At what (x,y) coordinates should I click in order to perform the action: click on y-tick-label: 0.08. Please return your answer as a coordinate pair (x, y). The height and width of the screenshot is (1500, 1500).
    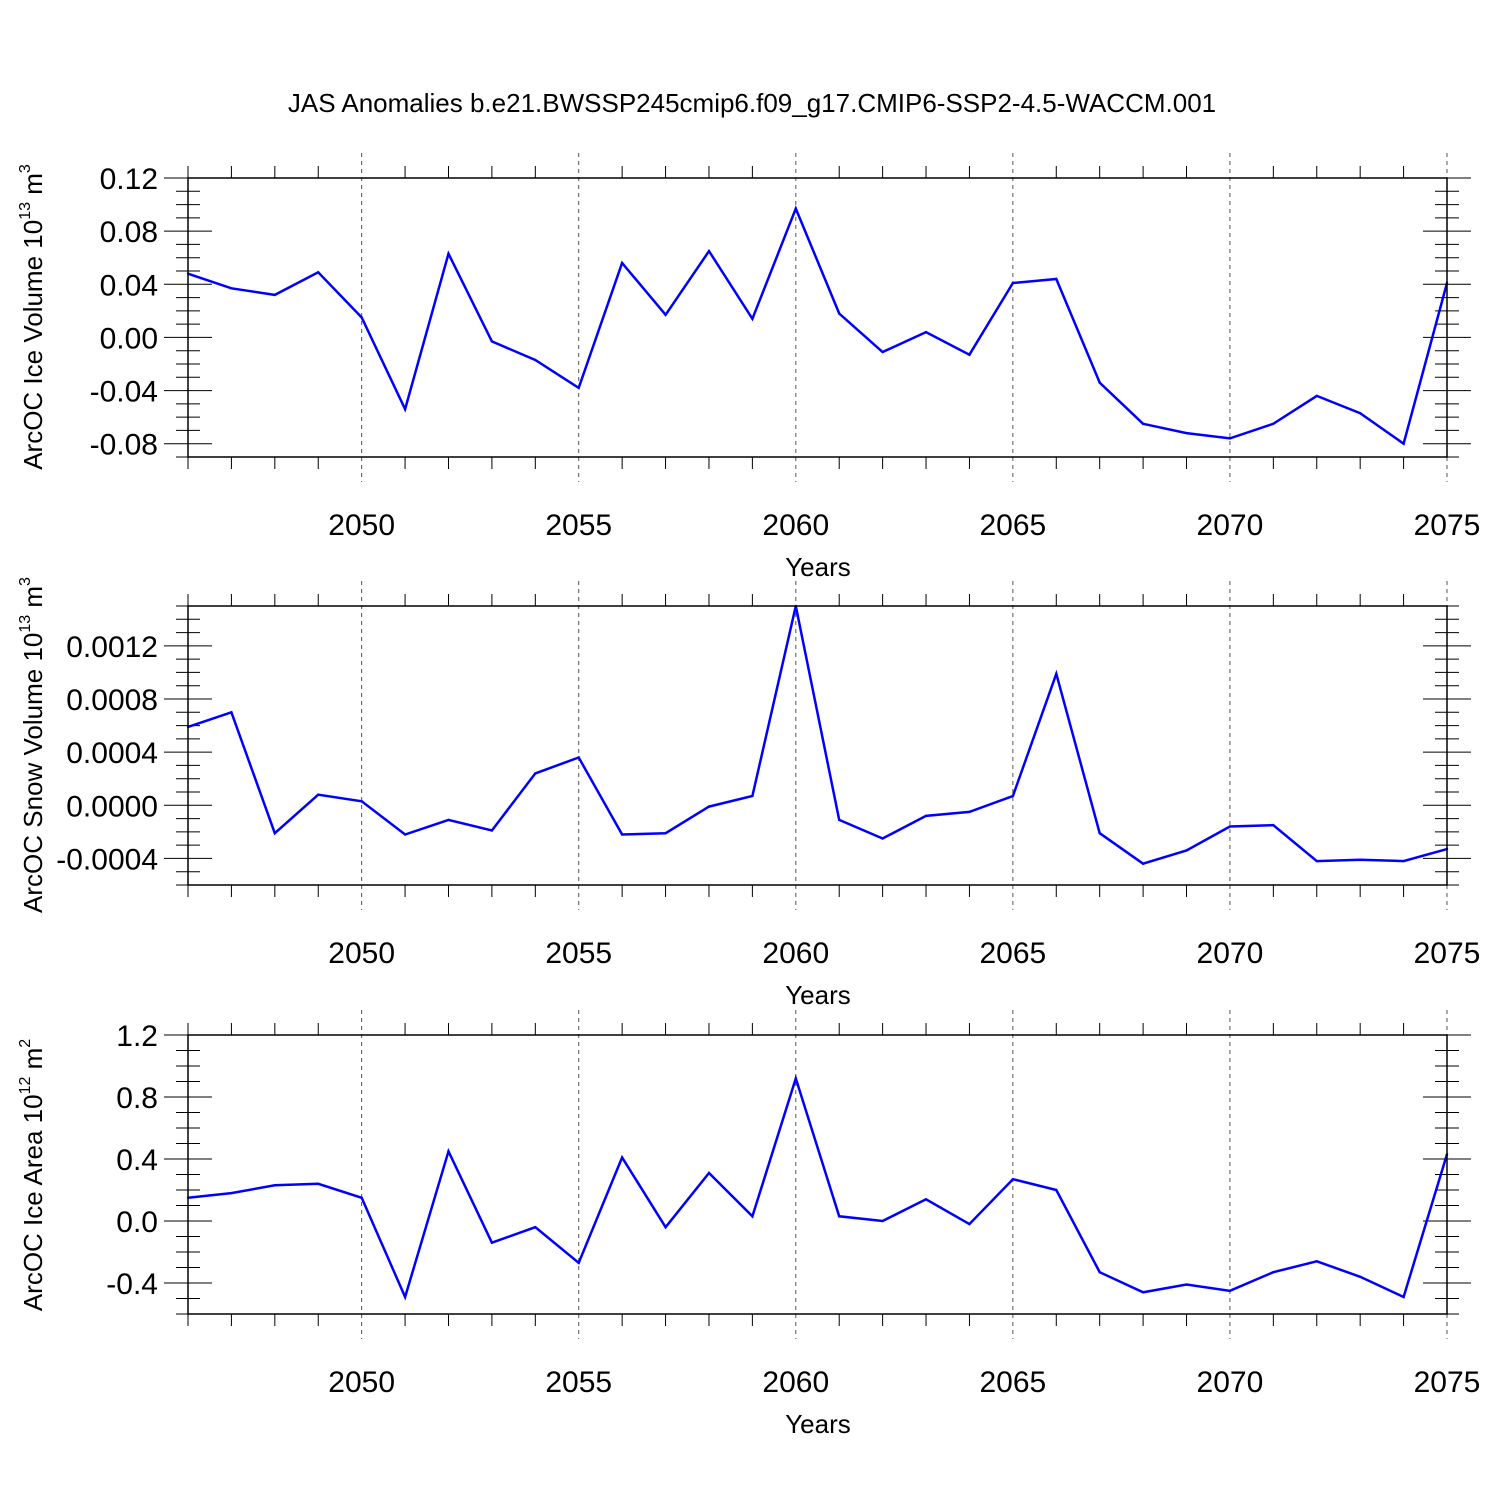
    Looking at the image, I should click on (129, 232).